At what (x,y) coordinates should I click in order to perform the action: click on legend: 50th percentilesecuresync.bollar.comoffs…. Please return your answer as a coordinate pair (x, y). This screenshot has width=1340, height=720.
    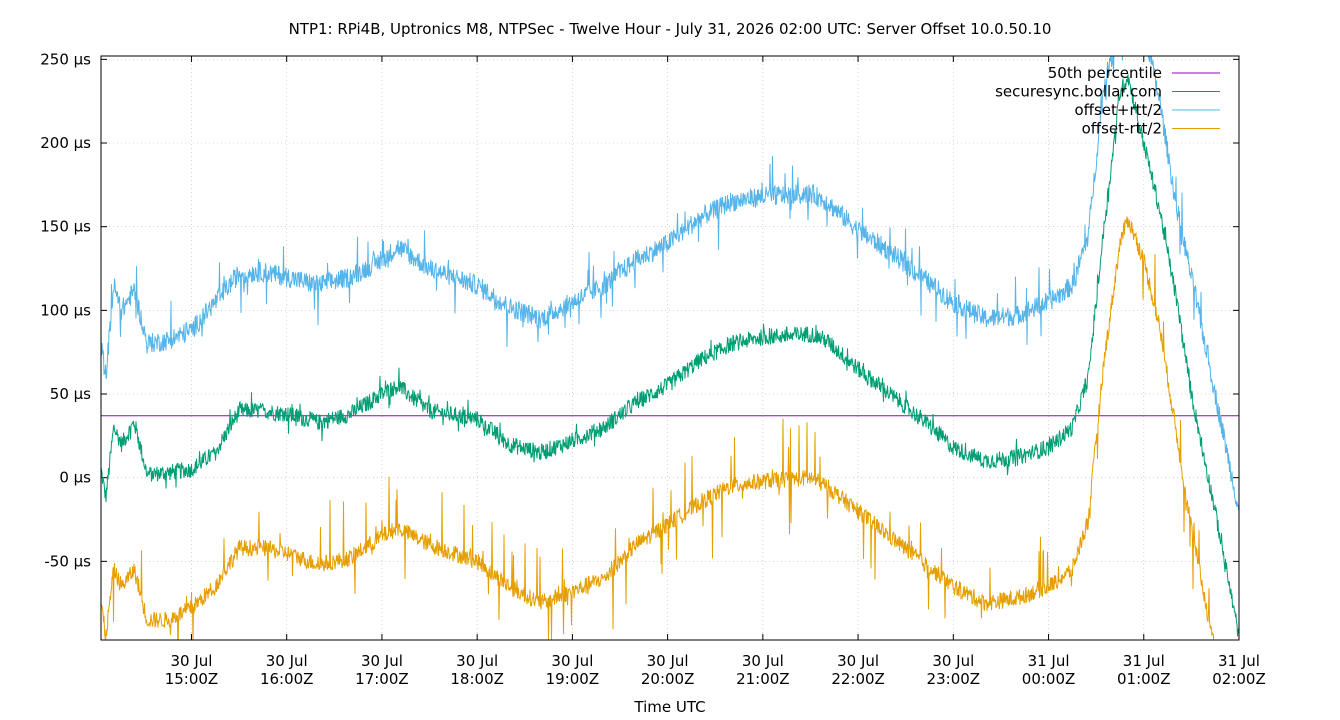
    Looking at the image, I should click on (1107, 101).